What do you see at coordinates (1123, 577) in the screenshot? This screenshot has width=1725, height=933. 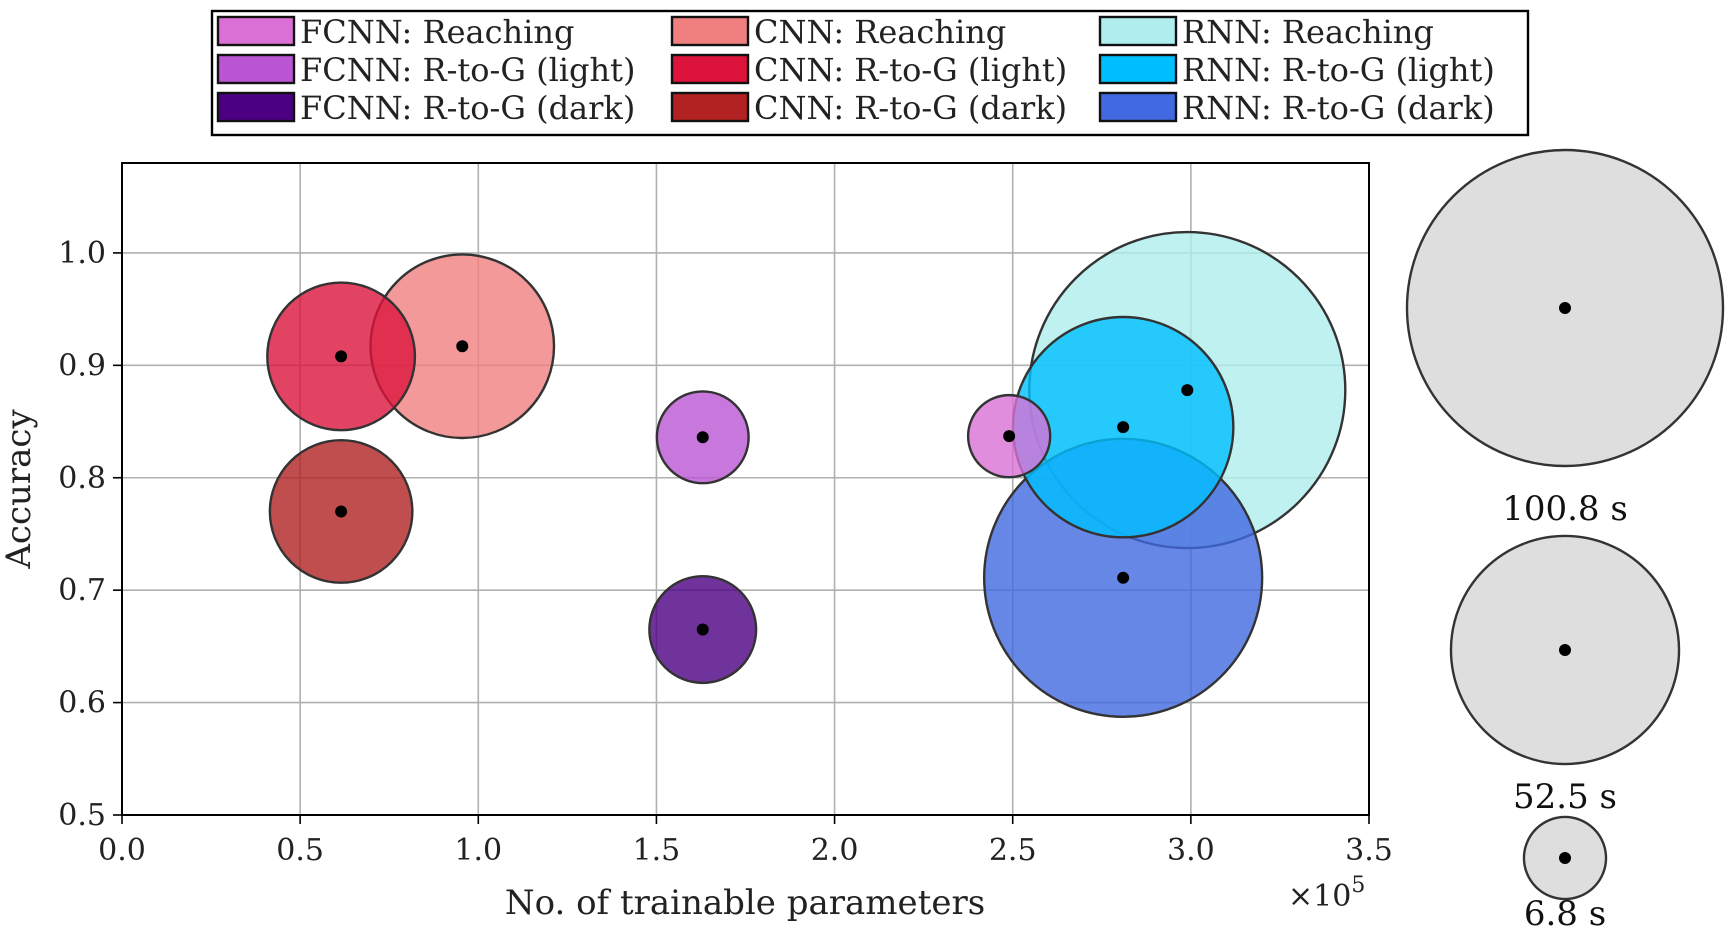 I see `center-dot-rnn-r-to-g-dark` at bounding box center [1123, 577].